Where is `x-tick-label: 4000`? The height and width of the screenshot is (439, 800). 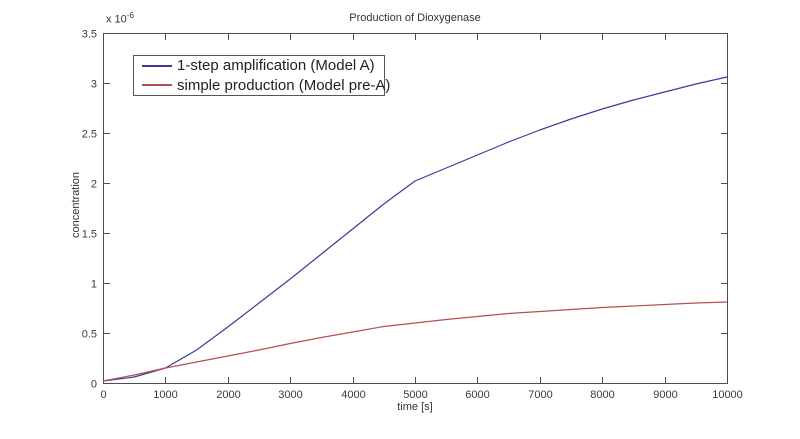 x-tick-label: 4000 is located at coordinates (353, 395).